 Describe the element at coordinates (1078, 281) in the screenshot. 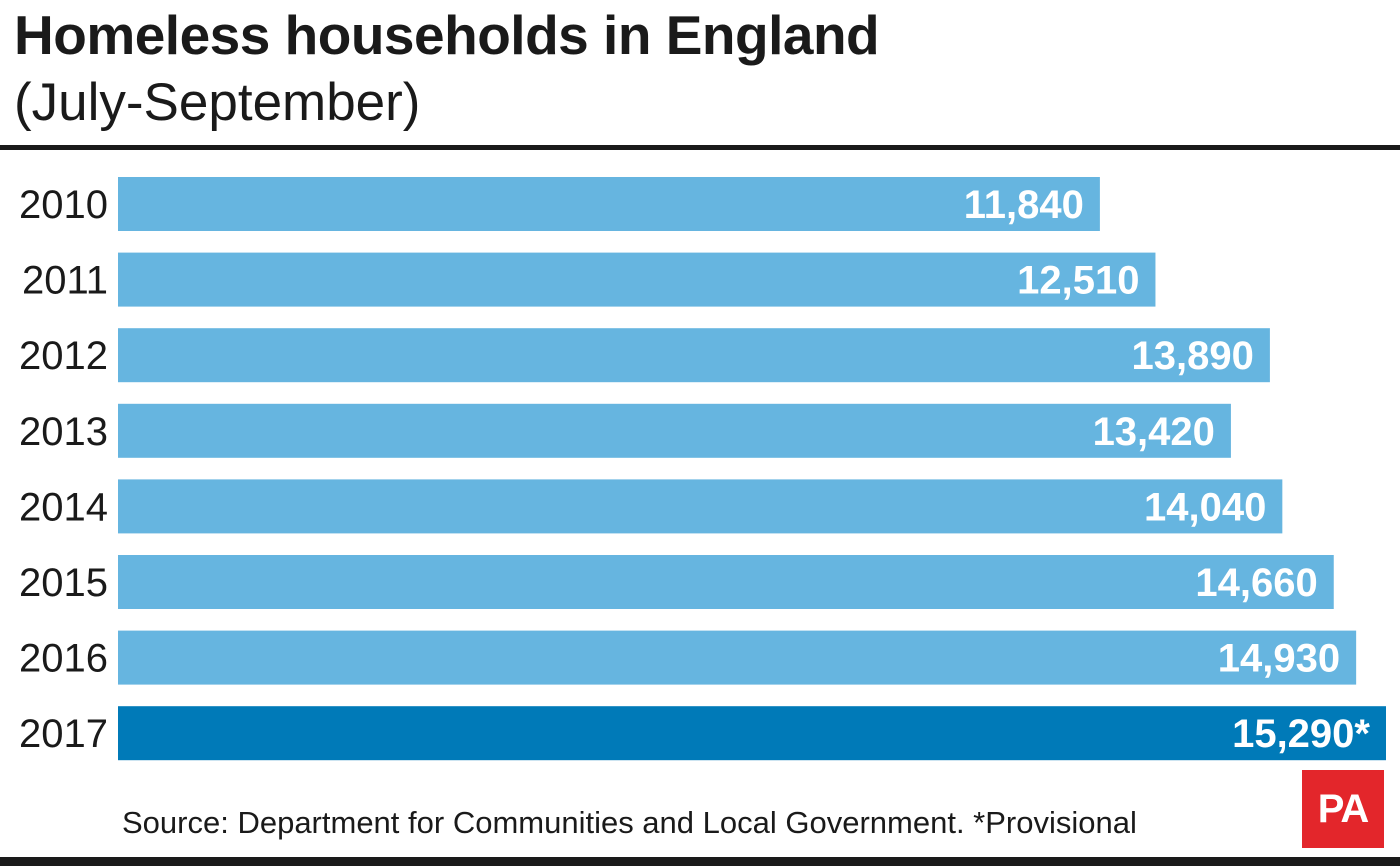

I see `value-label-2011: 12,510` at that location.